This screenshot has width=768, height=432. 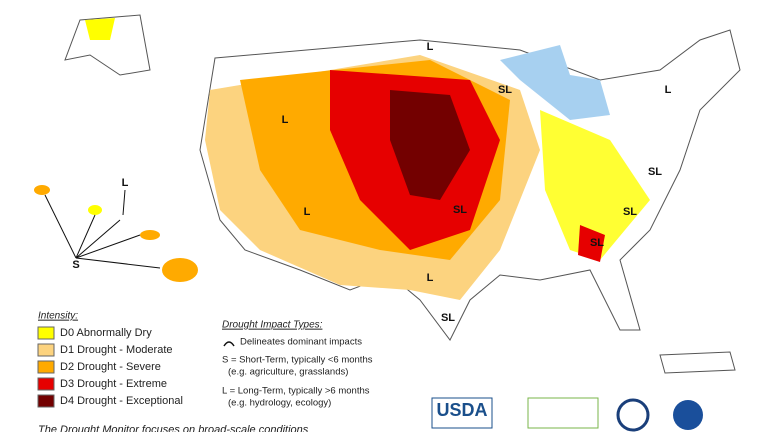 I want to click on impact-line: (e.g. agriculture, grasslands), so click(x=288, y=372).